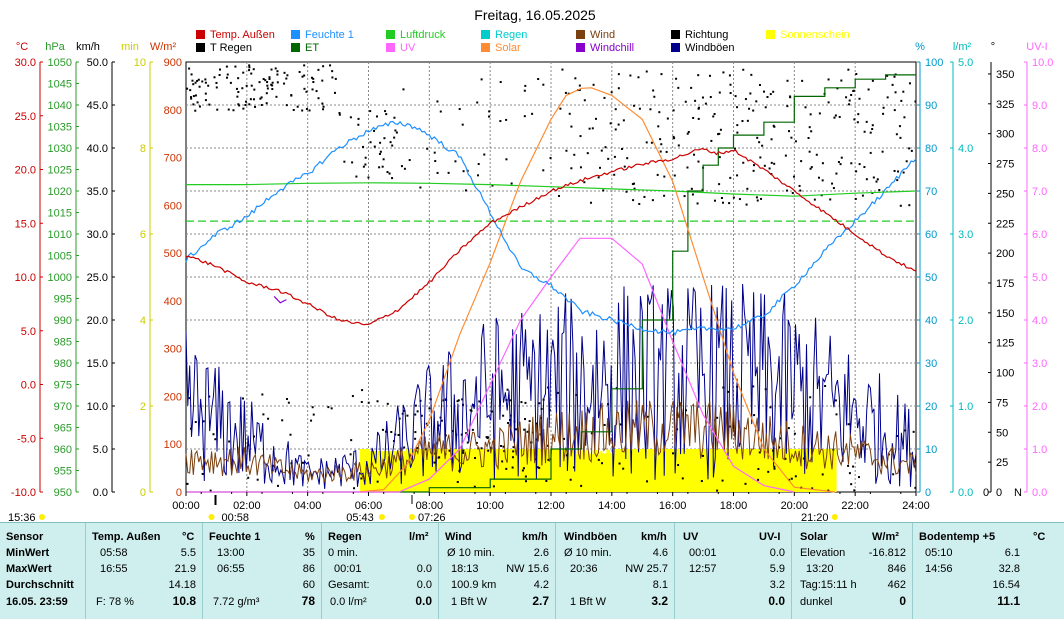 This screenshot has width=1064, height=619. What do you see at coordinates (186, 506) in the screenshot?
I see `x-tick-label: 00:00` at bounding box center [186, 506].